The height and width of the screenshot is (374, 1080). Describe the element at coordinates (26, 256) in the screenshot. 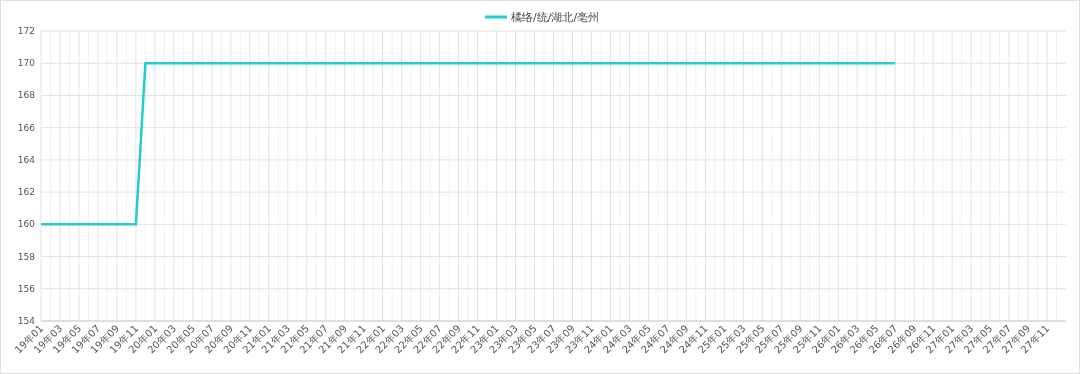

I see `y-tick-label: 158` at that location.